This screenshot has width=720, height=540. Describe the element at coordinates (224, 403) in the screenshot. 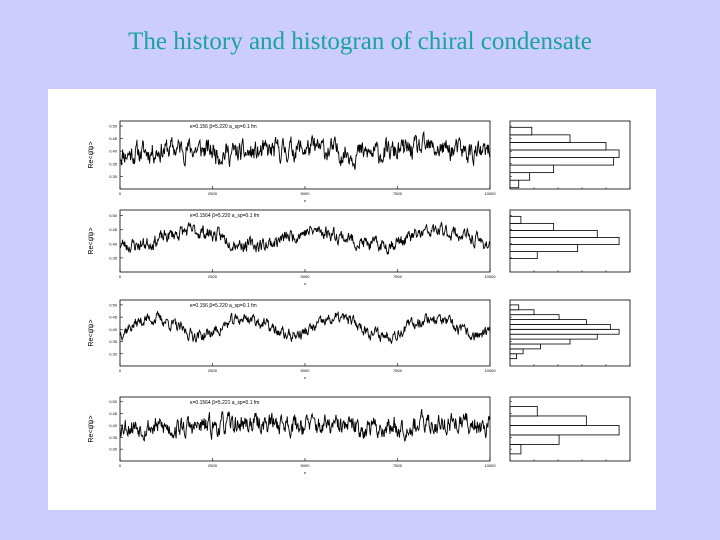

I see `run-parameters-annotation: κ=0.1564 β=5.221 a_sp=0.1 fm` at that location.